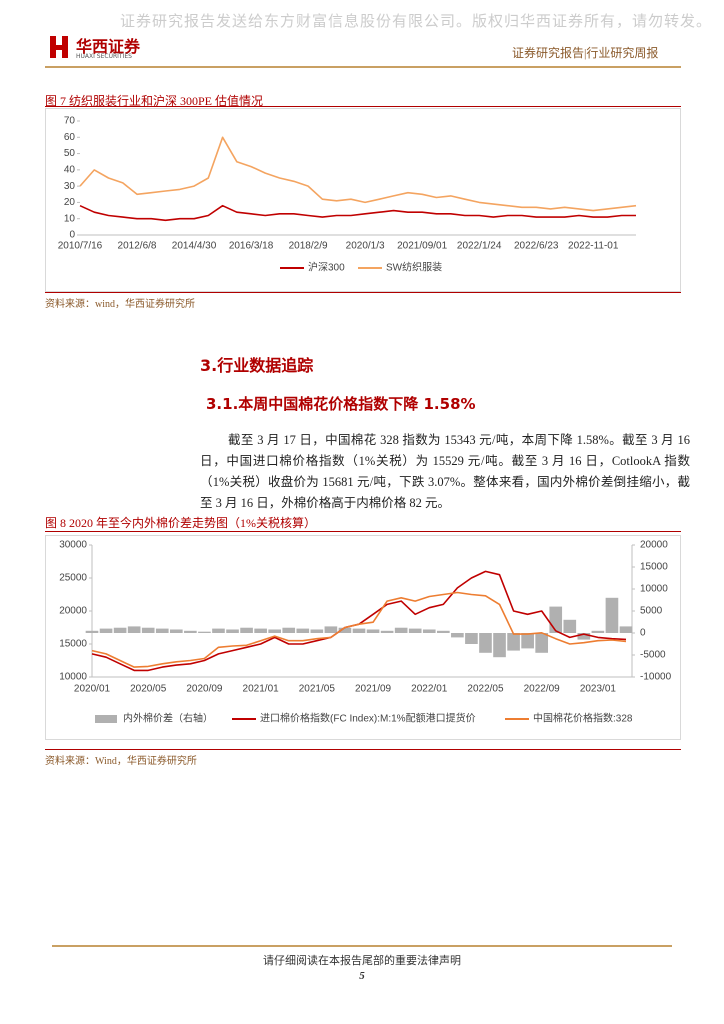 The image size is (724, 1024). I want to click on legend-label: 内外棉价差（右轴）, so click(168, 718).